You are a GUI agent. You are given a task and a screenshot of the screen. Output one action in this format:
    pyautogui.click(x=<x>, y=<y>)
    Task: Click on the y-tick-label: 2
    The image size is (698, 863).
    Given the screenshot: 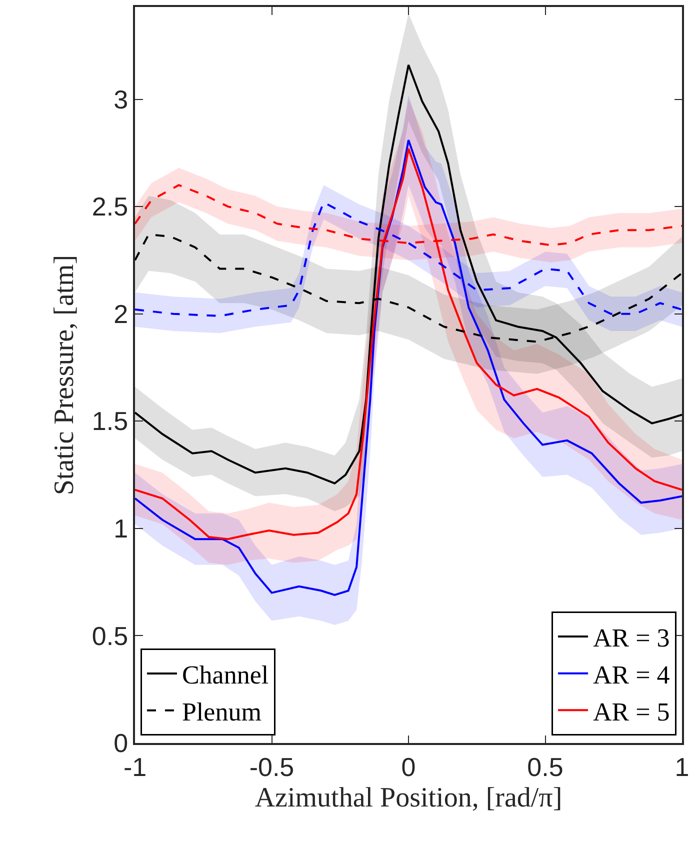 What is the action you would take?
    pyautogui.click(x=121, y=313)
    